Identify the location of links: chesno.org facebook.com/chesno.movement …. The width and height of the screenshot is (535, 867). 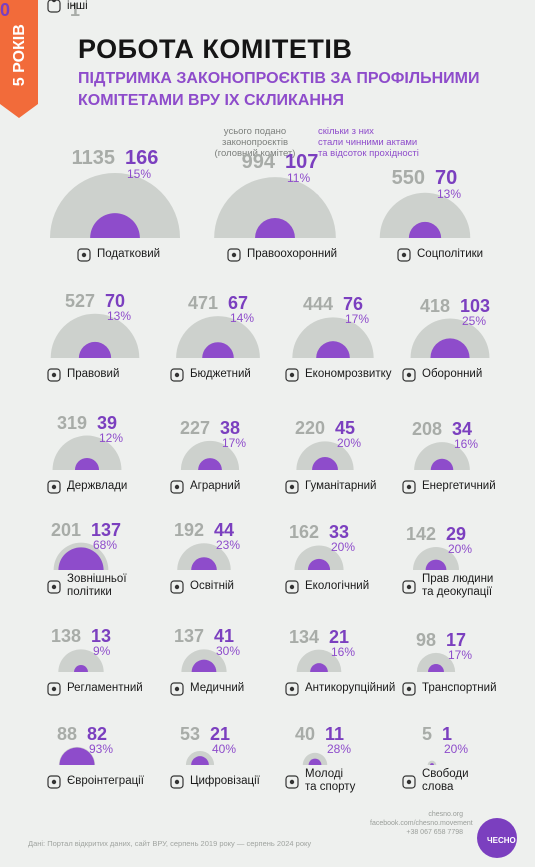
(421, 824).